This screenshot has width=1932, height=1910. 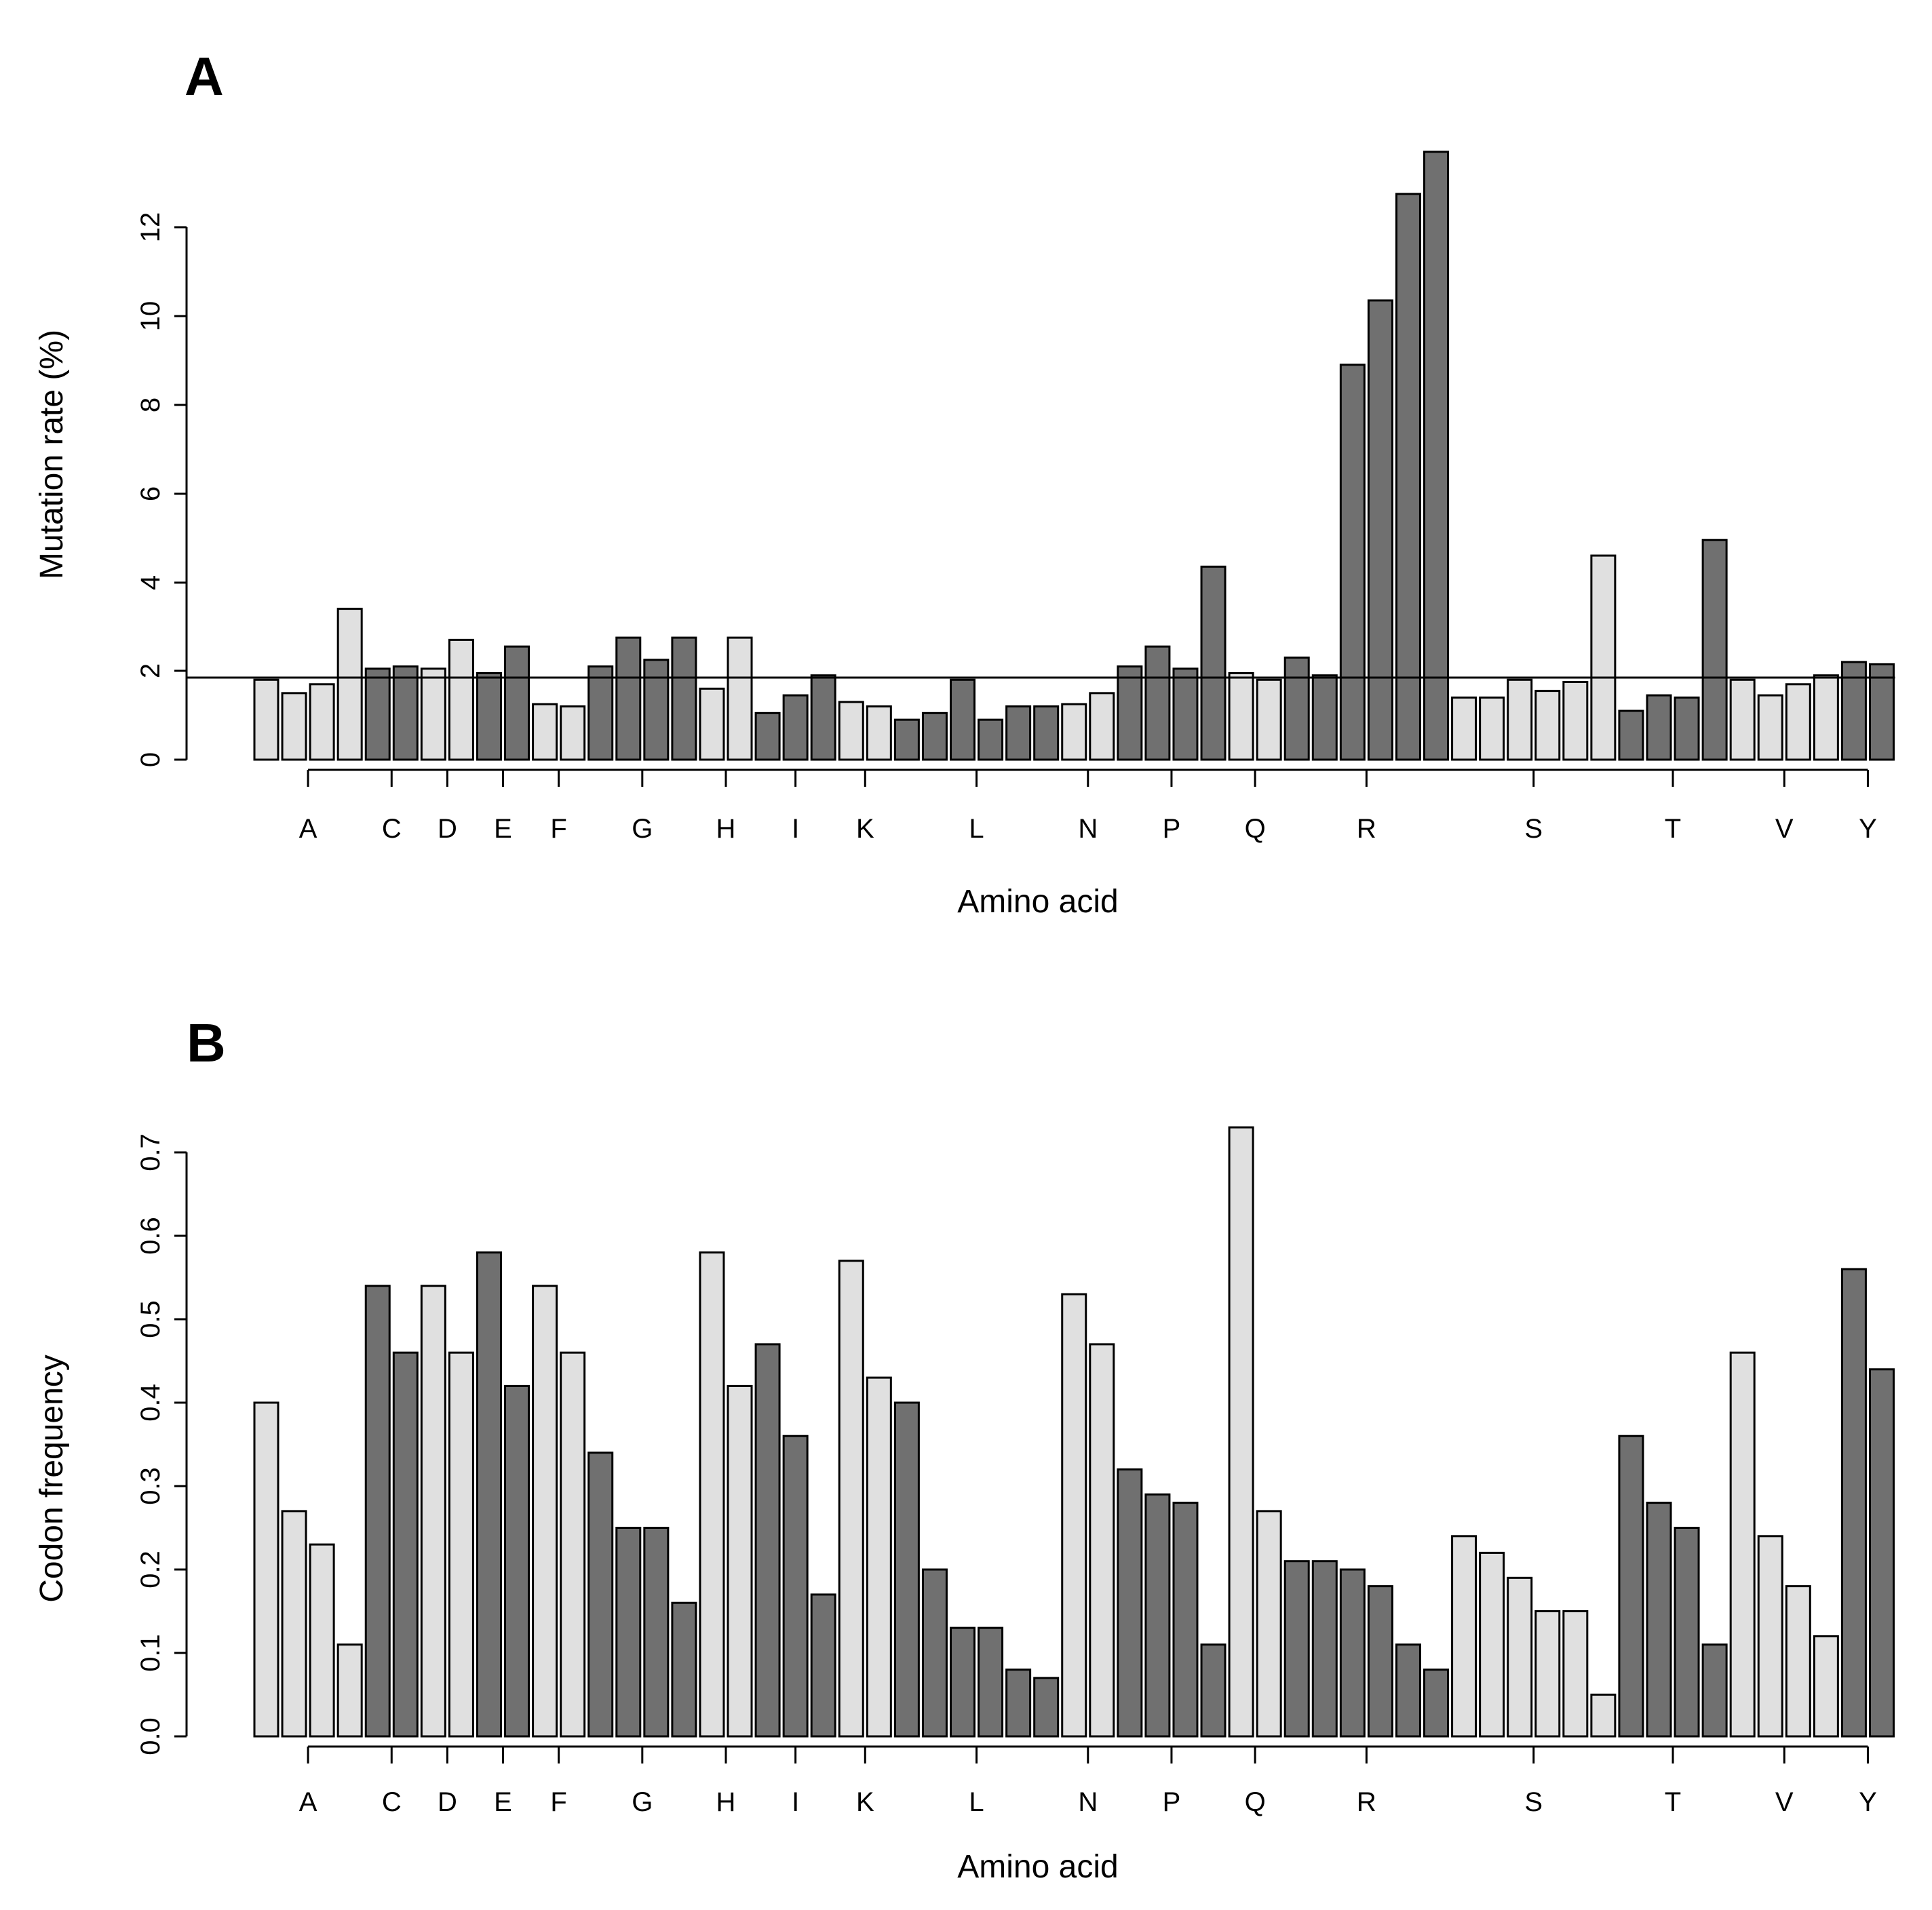 What do you see at coordinates (1037, 1867) in the screenshot?
I see `x-axis-title-b: Amino acid` at bounding box center [1037, 1867].